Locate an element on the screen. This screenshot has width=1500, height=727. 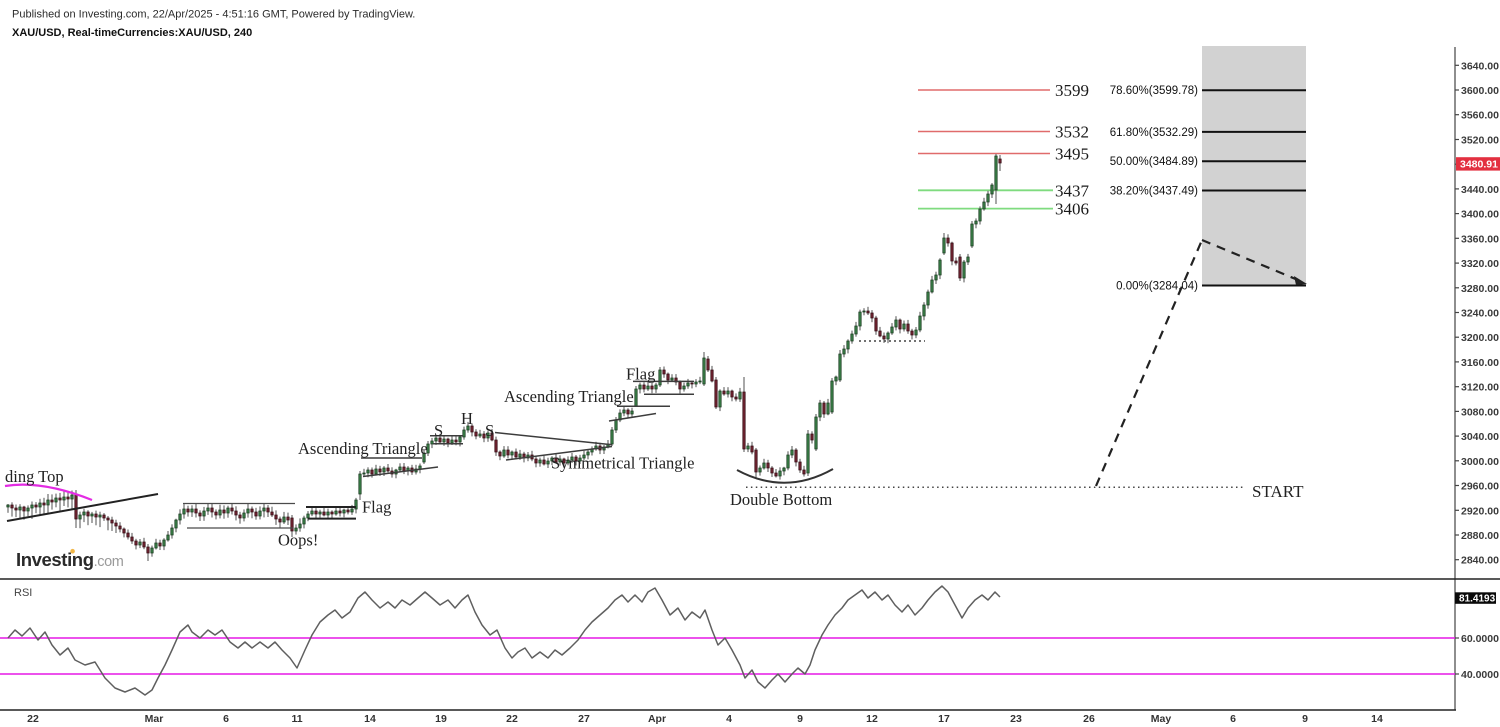
svg-text: 4 is located at coordinates (729, 719).